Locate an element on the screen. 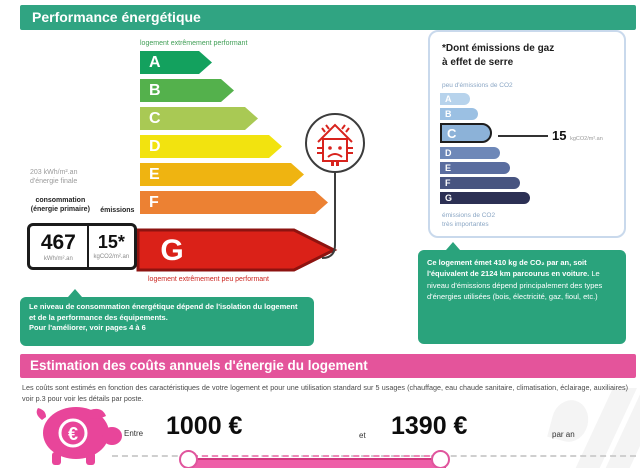  energy-class-E: E is located at coordinates (222, 174).